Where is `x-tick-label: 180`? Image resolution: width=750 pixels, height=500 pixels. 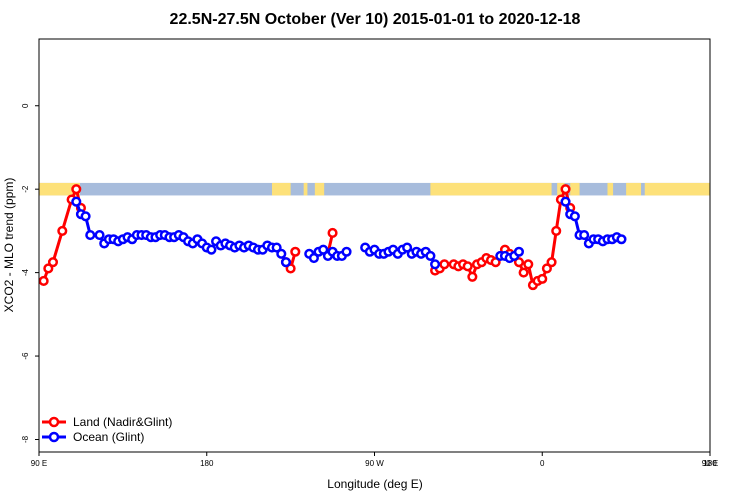
x-tick-label: 180 is located at coordinates (207, 463).